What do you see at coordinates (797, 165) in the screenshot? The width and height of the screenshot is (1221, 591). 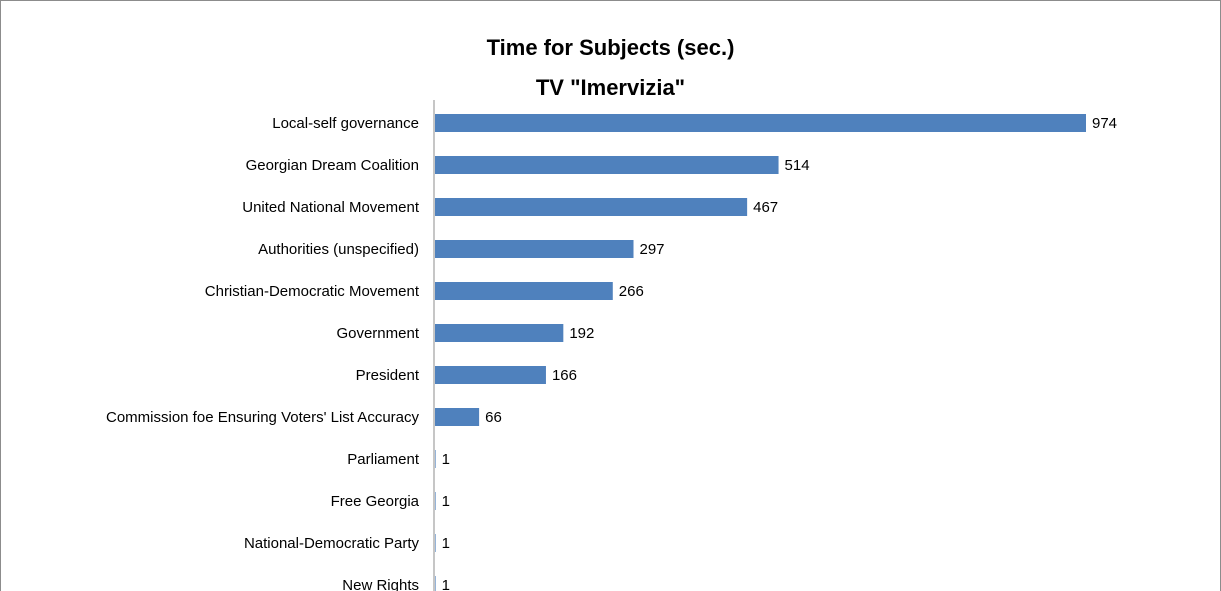 I see `data-label: 514` at bounding box center [797, 165].